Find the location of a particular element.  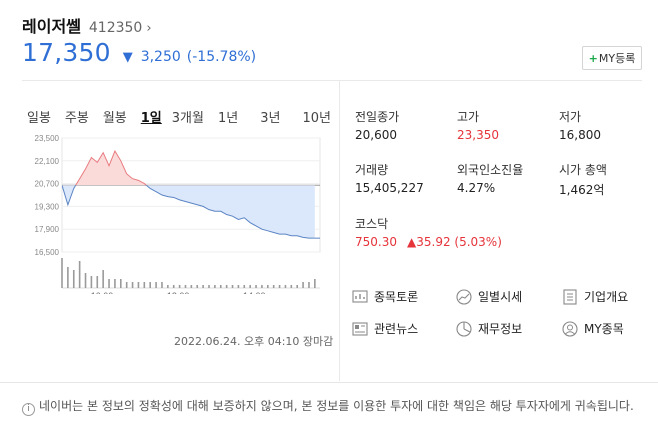

high-label: 고가 is located at coordinates (468, 117).